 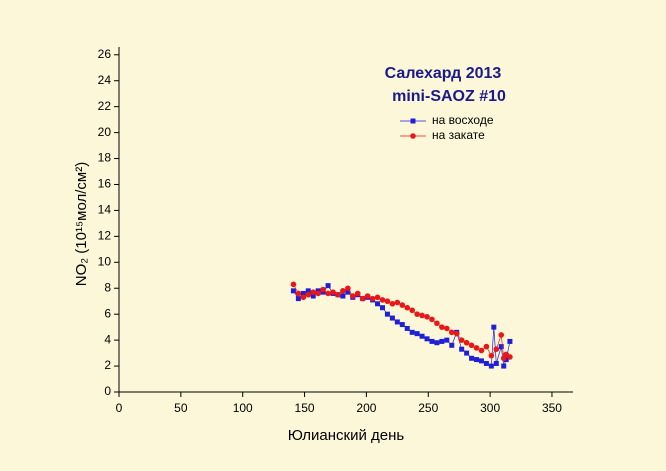 I want to click on legend-label: на закате, so click(x=458, y=135).